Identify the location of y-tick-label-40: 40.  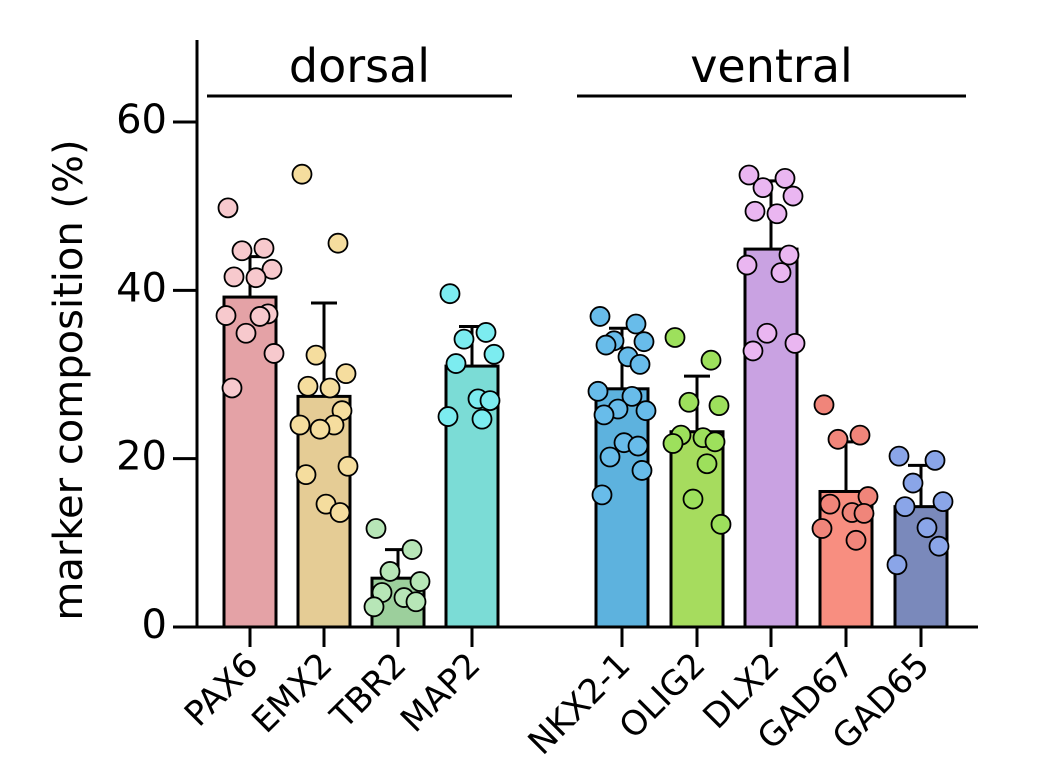
(141, 288).